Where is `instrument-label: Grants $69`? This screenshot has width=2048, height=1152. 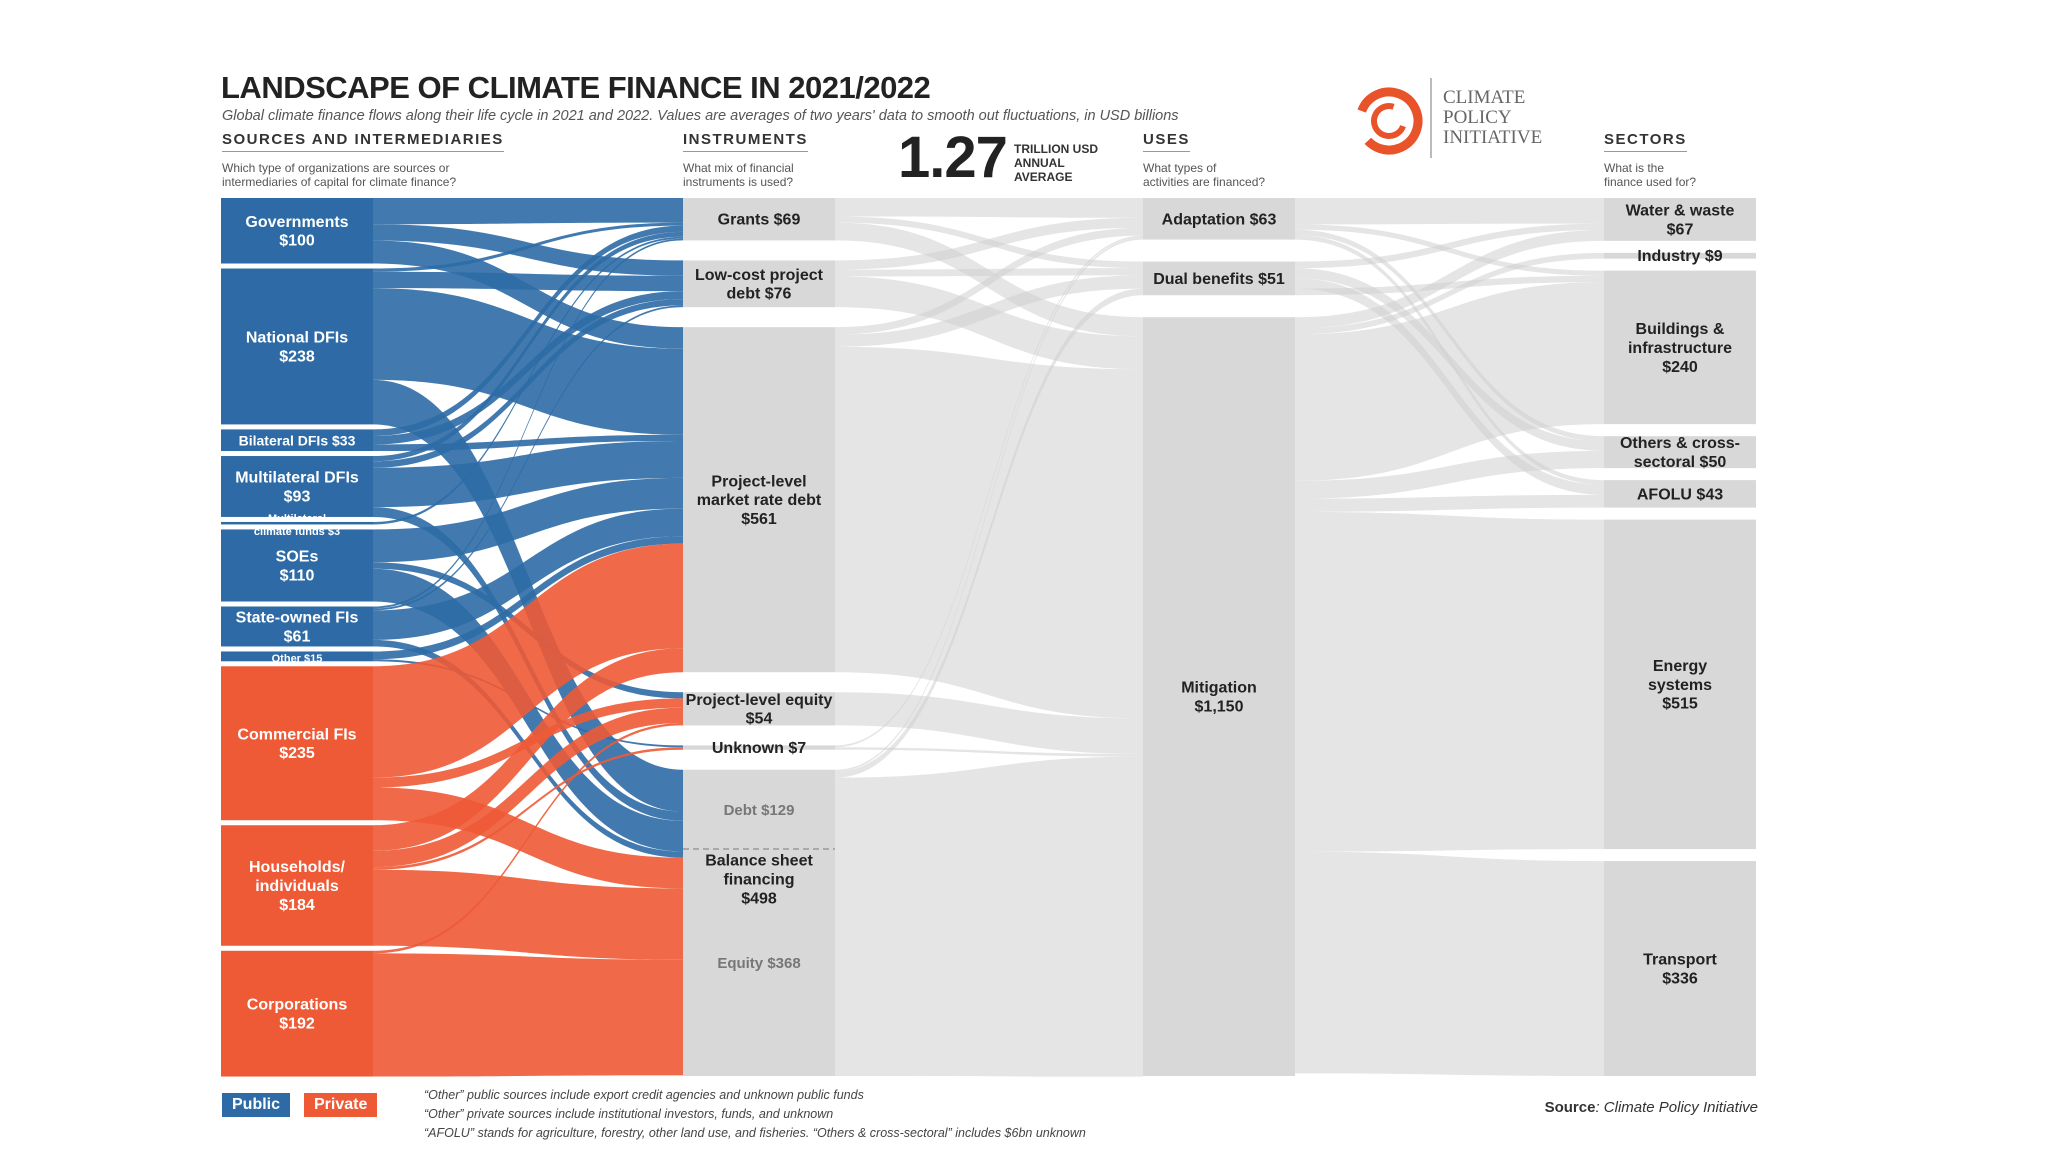 instrument-label: Grants $69 is located at coordinates (759, 220).